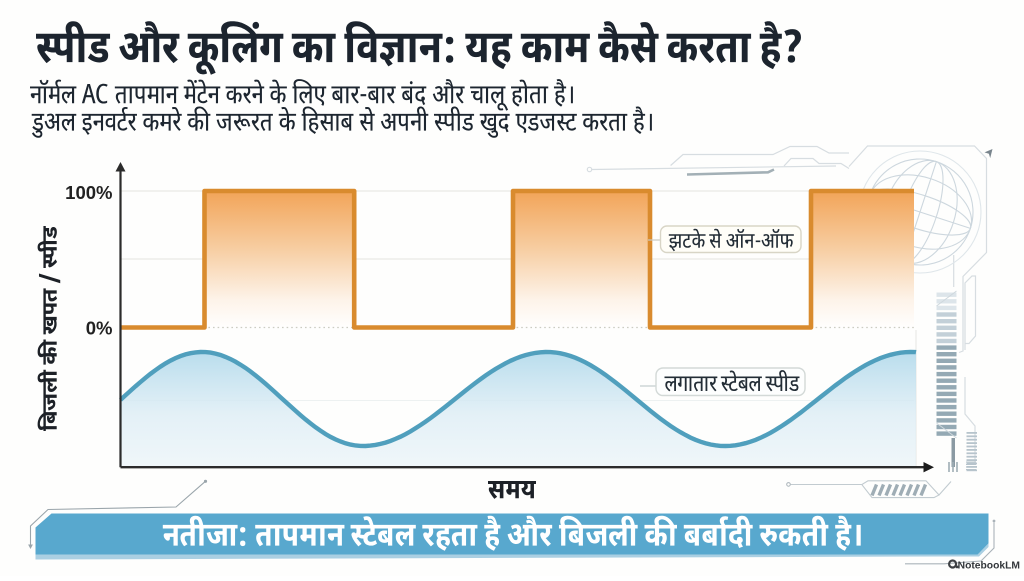 This screenshot has width=1024, height=581. What do you see at coordinates (88, 192) in the screenshot?
I see `svg-text: 100%` at bounding box center [88, 192].